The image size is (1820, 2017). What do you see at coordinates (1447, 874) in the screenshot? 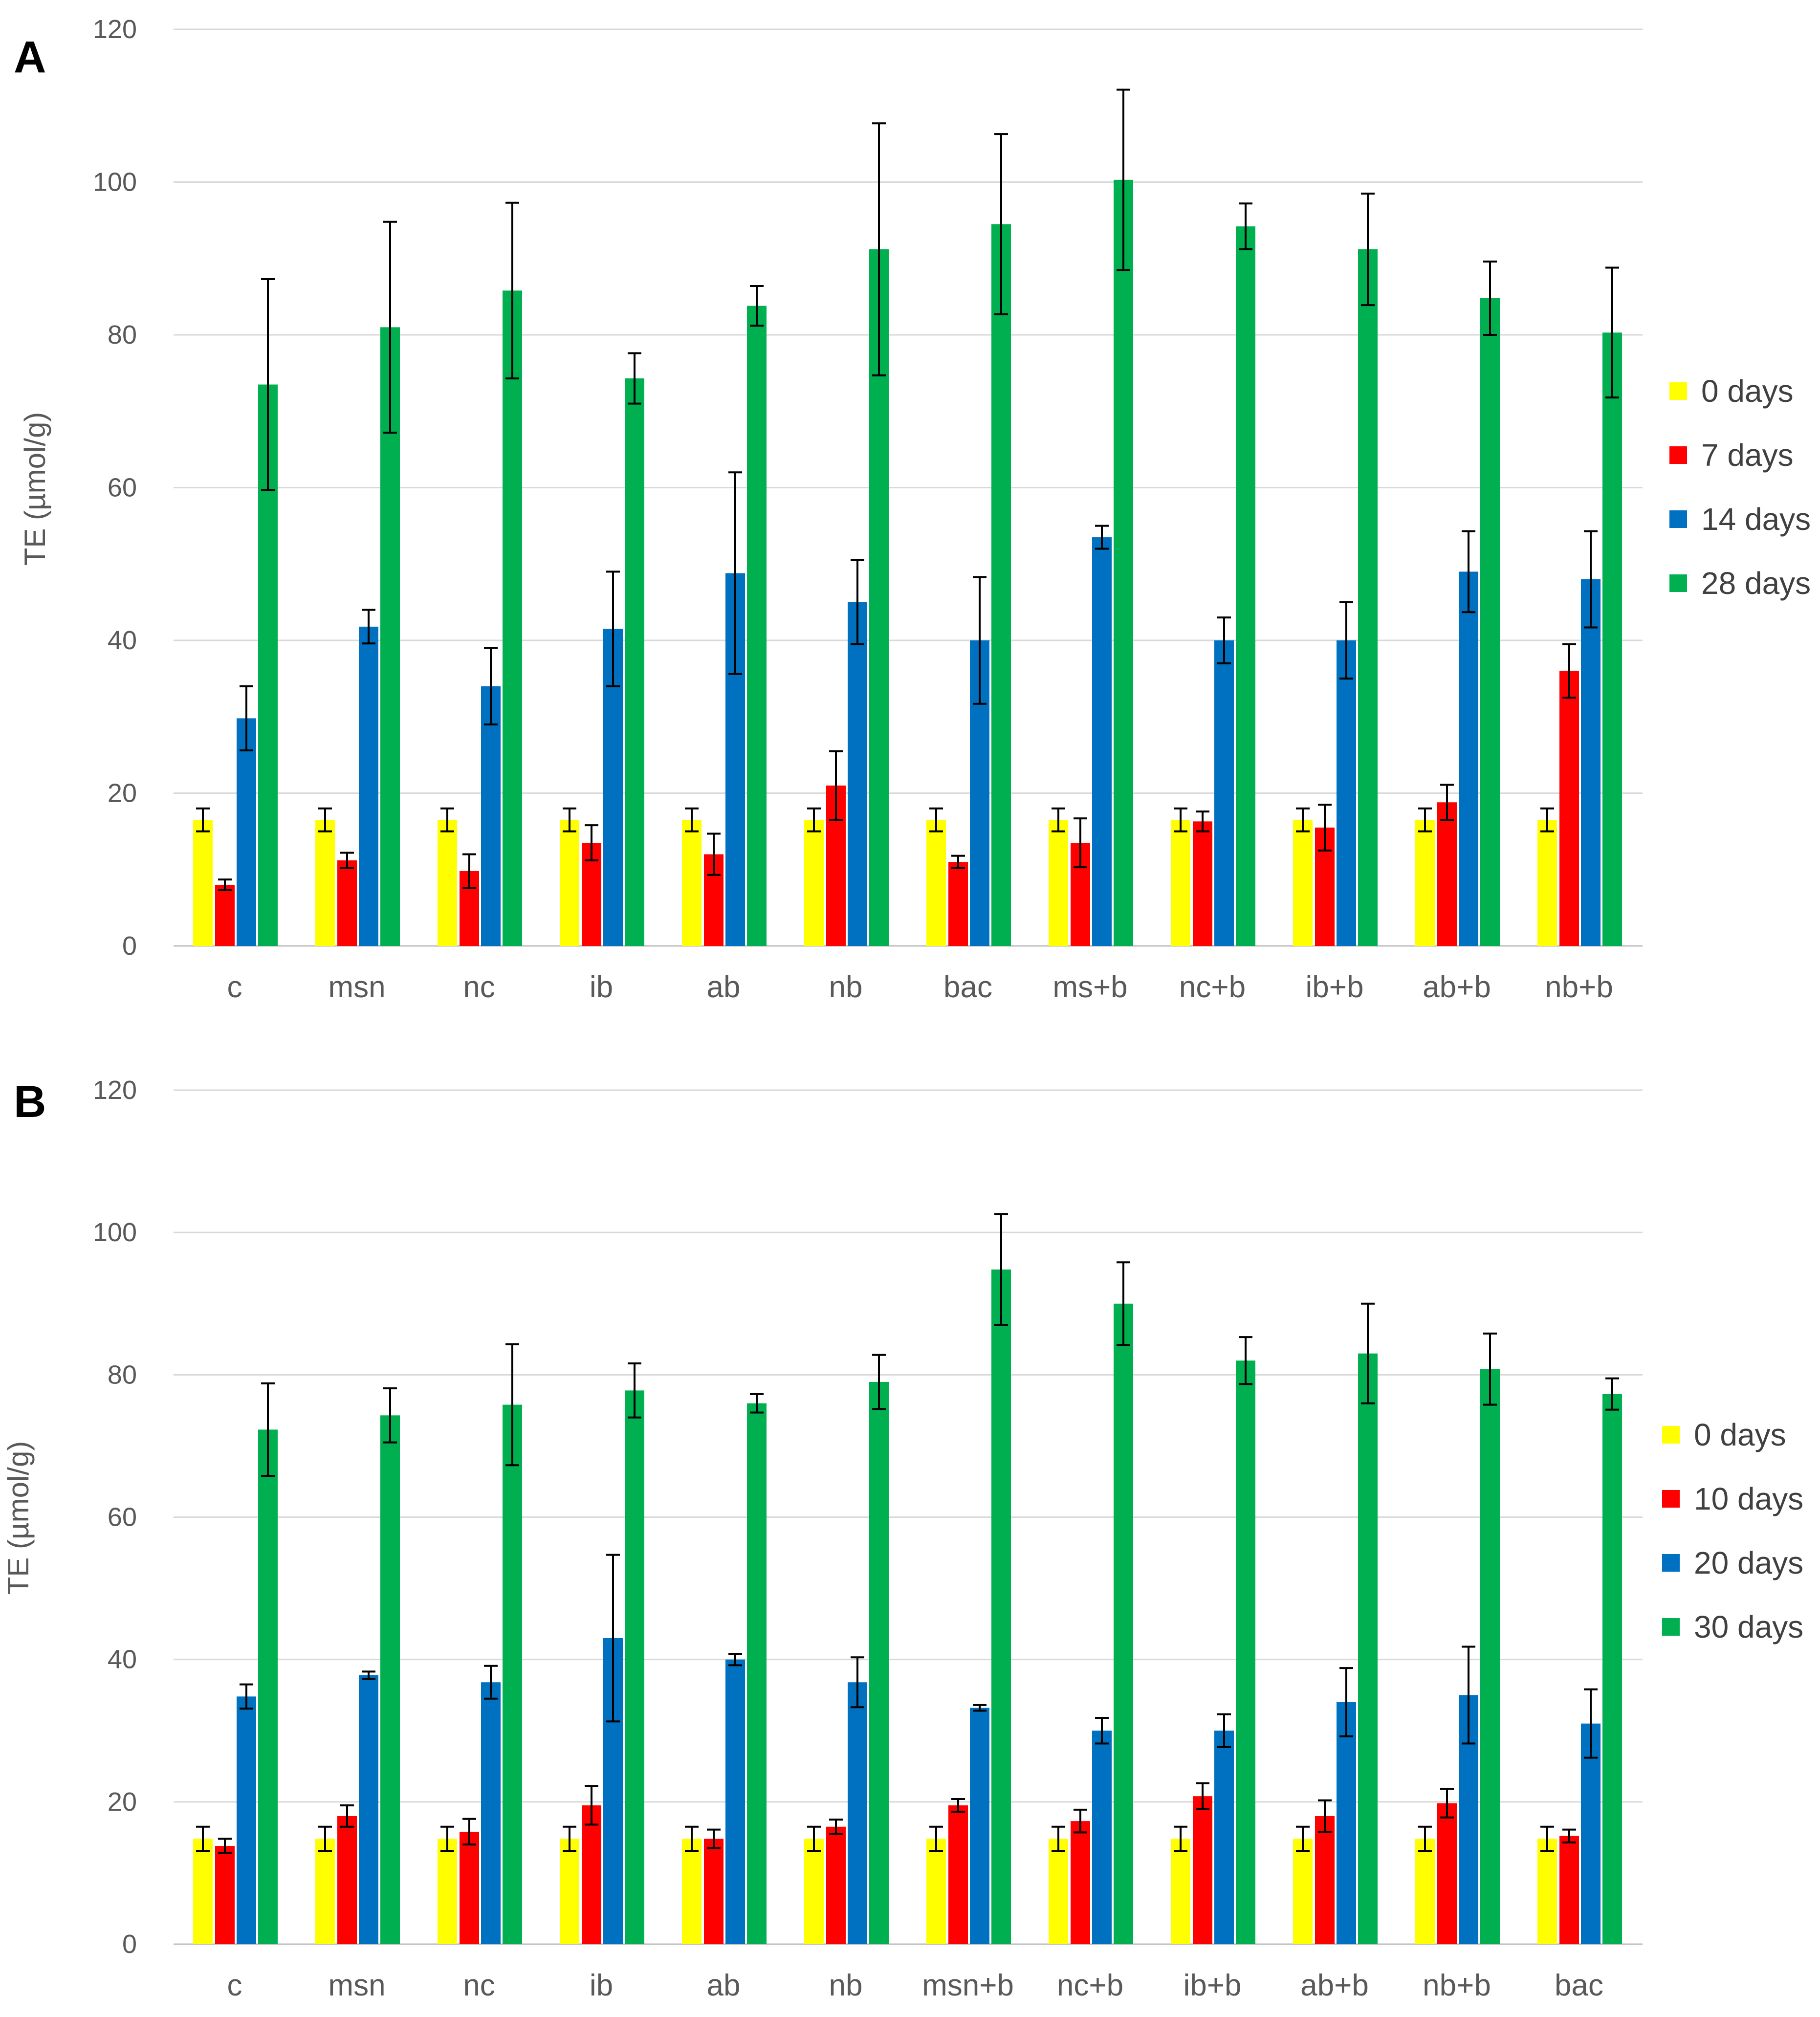
I see `bar-7-days-ab+b` at bounding box center [1447, 874].